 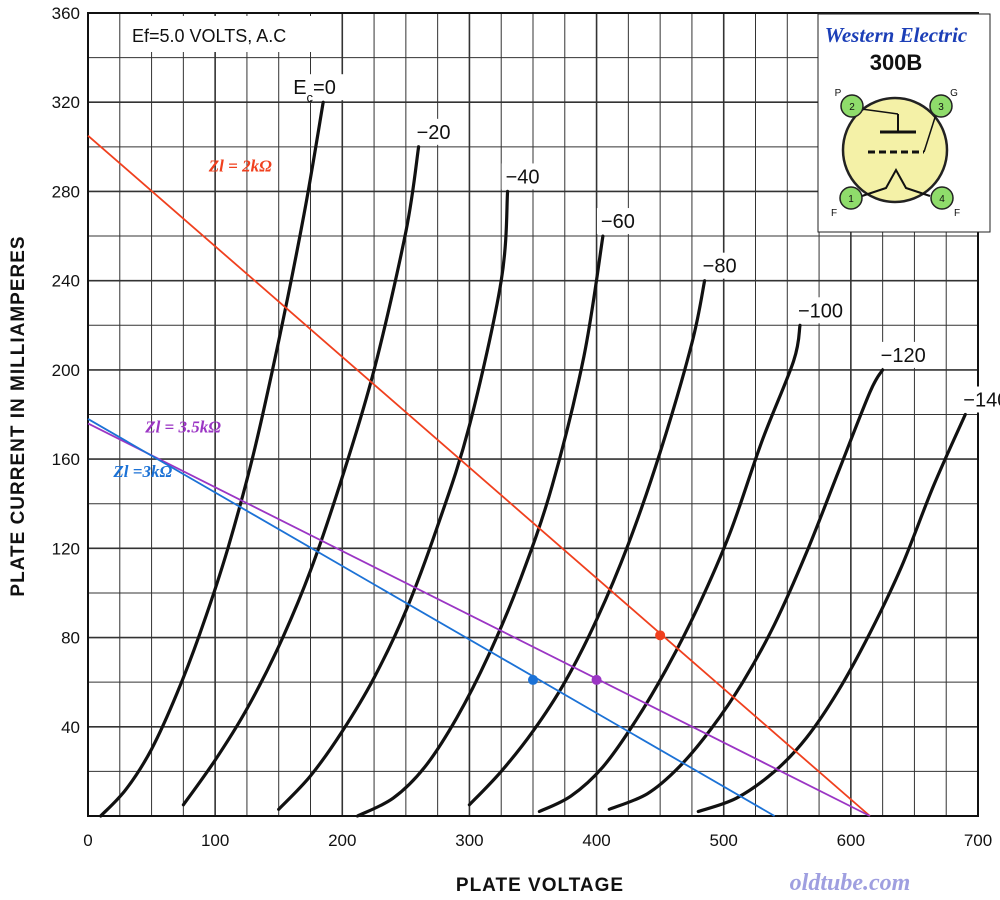 What do you see at coordinates (240, 165) in the screenshot?
I see `load-line-label: Zl = 2kΩ` at bounding box center [240, 165].